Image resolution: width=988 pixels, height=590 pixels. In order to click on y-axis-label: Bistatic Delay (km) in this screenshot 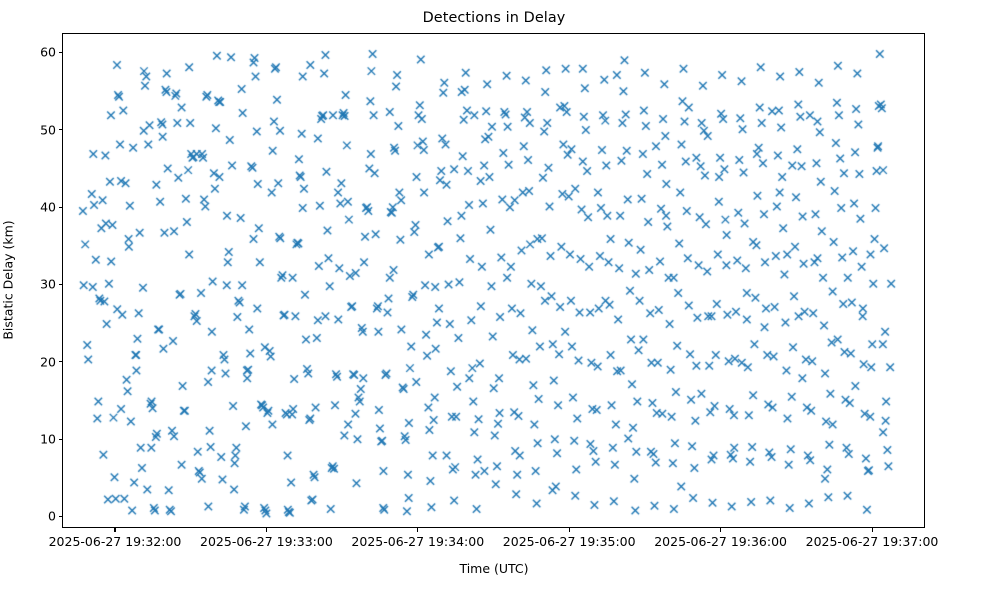, I will do `click(8, 280)`.